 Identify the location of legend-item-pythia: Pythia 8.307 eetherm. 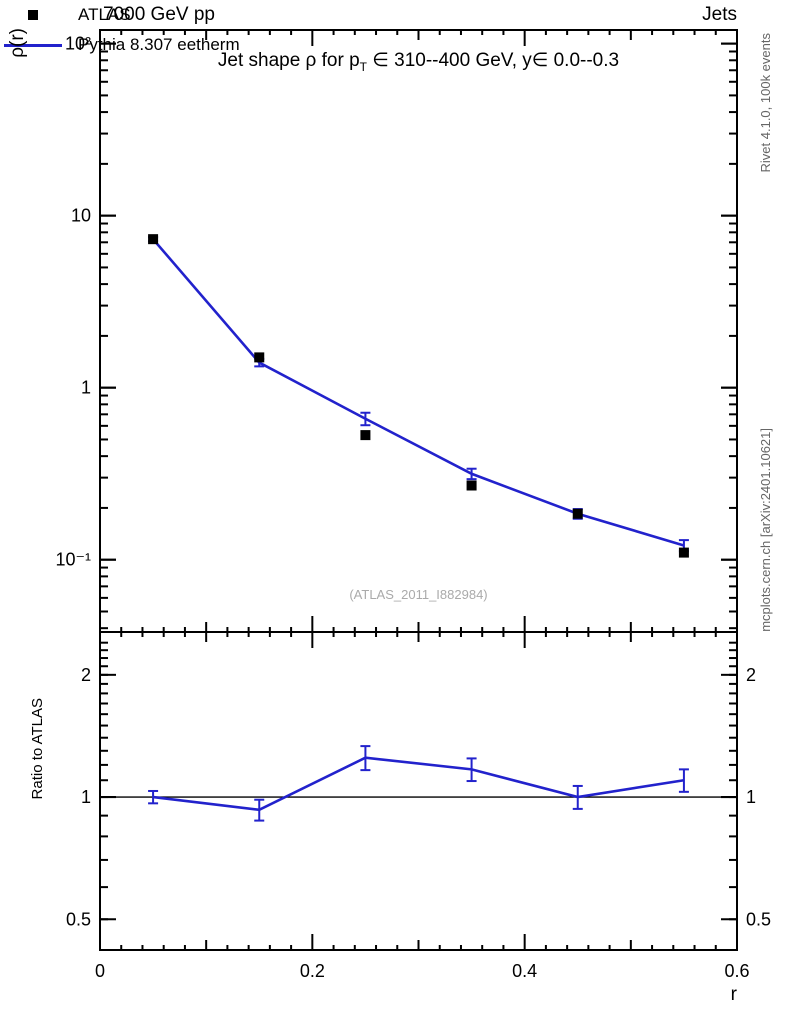
(393, 45).